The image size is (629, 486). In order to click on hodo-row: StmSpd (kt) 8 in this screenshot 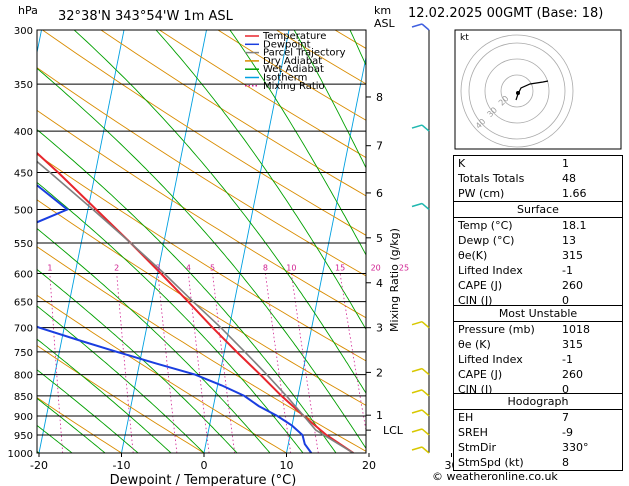, I will do `click(513, 462)`.